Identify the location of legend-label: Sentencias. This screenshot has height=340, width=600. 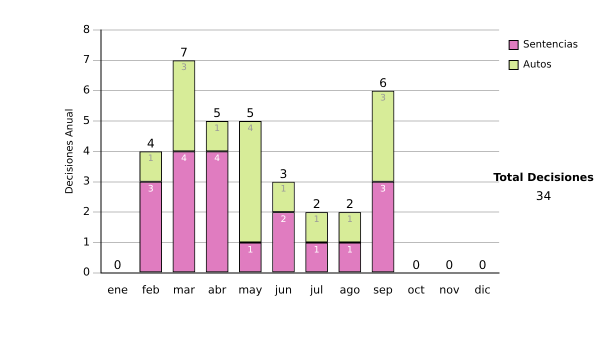
(550, 45).